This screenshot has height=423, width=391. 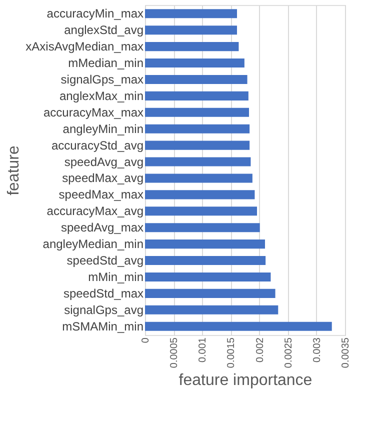 I want to click on y-tick-label: speedMax_avg, so click(x=103, y=178).